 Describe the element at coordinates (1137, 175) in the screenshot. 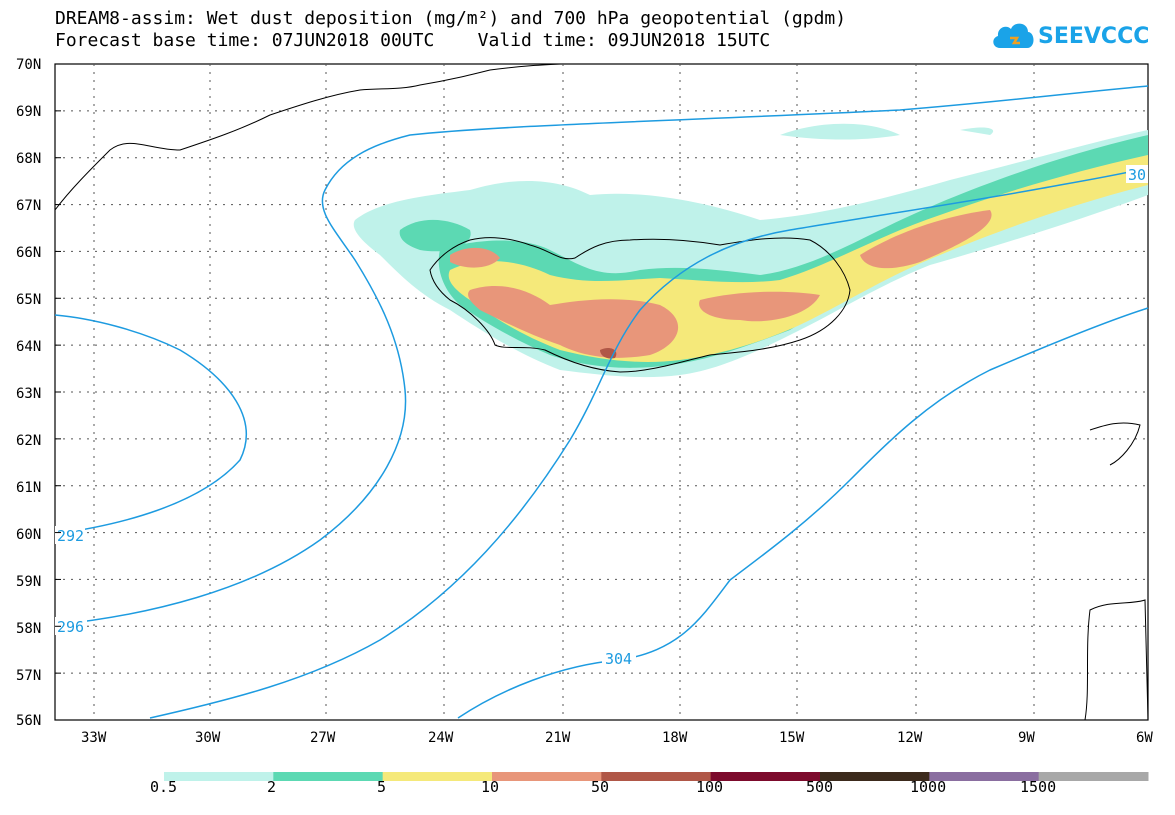

I see `contour-label-30: 30` at that location.